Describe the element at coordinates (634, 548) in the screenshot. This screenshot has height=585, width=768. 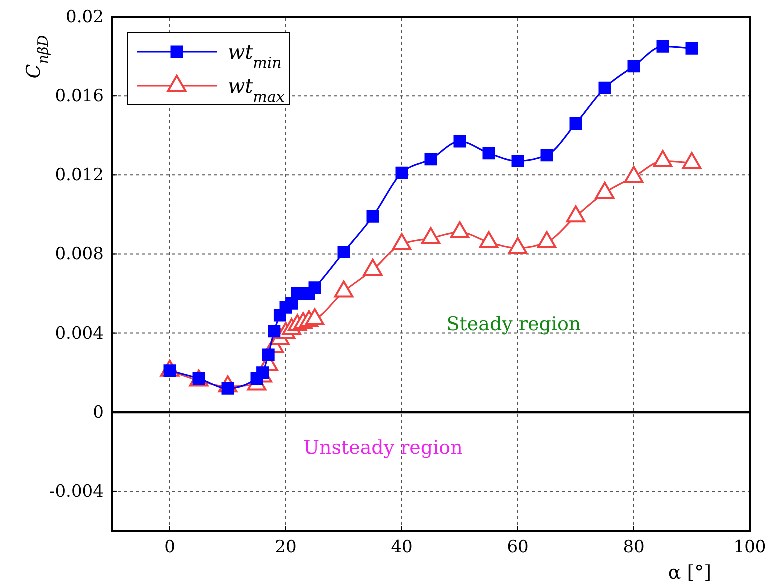
I see `x-tick-label: 80` at that location.